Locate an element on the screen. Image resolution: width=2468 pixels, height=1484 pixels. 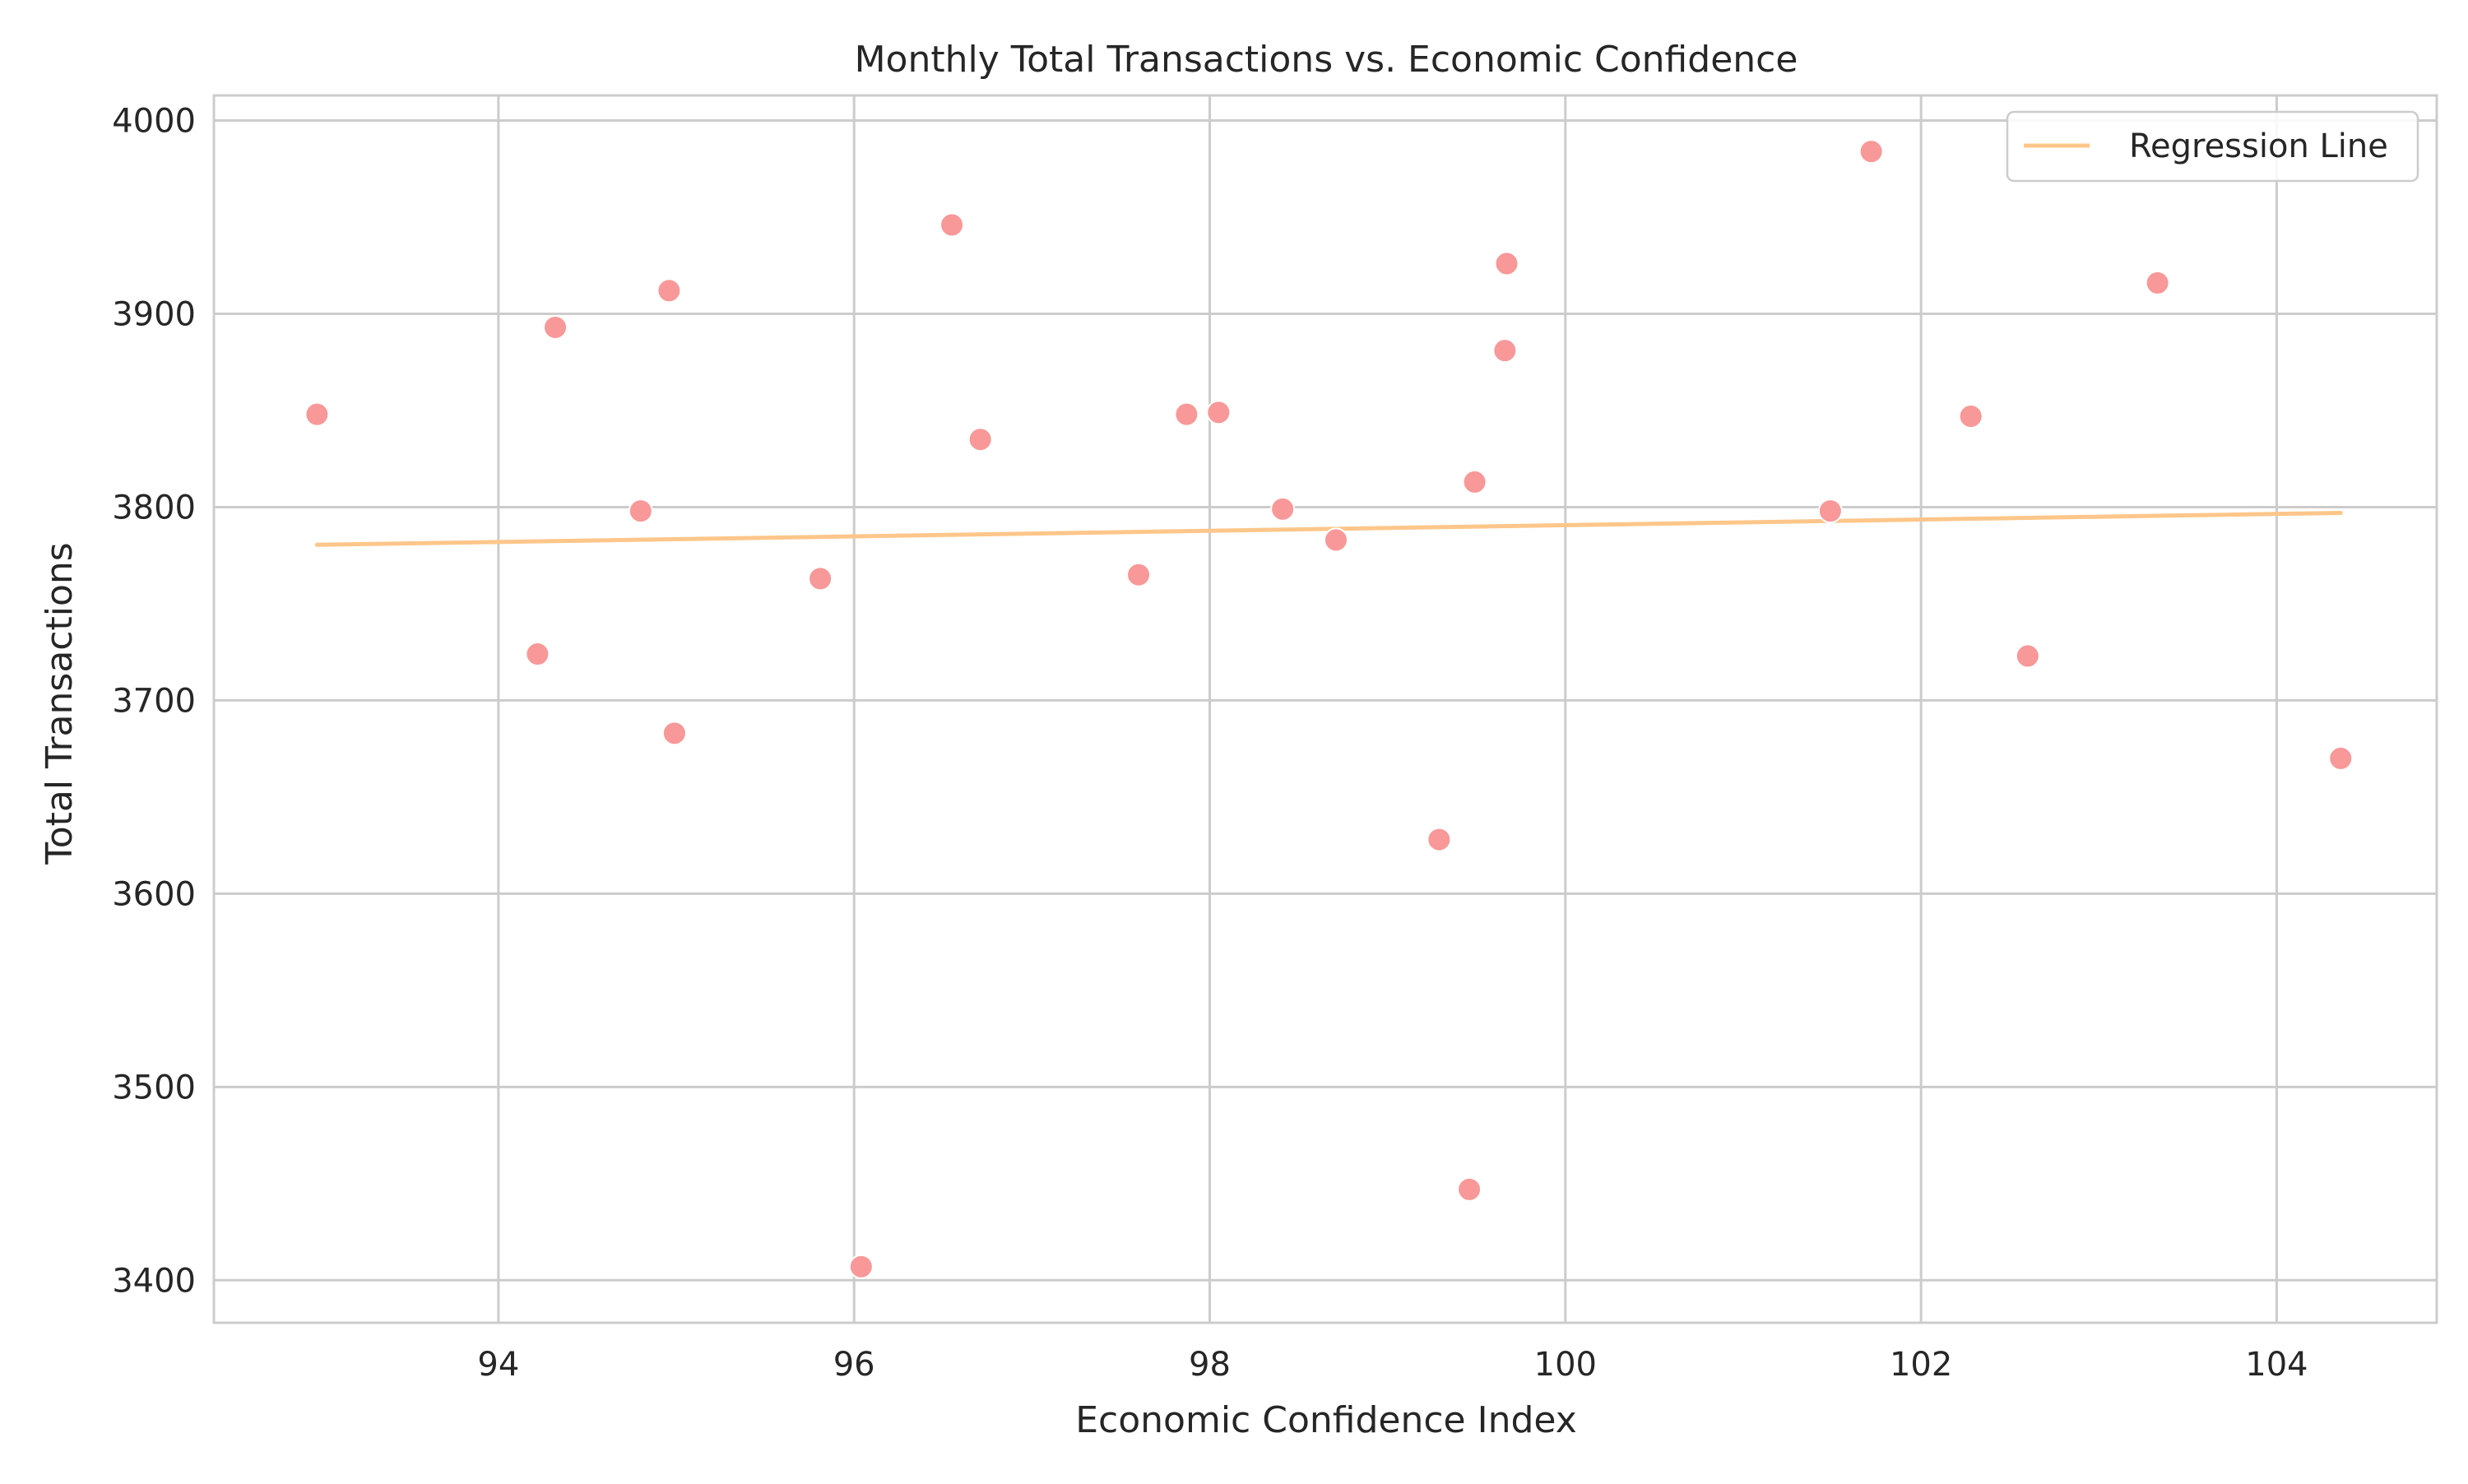
x-tick-label: 100 is located at coordinates (1565, 1365).